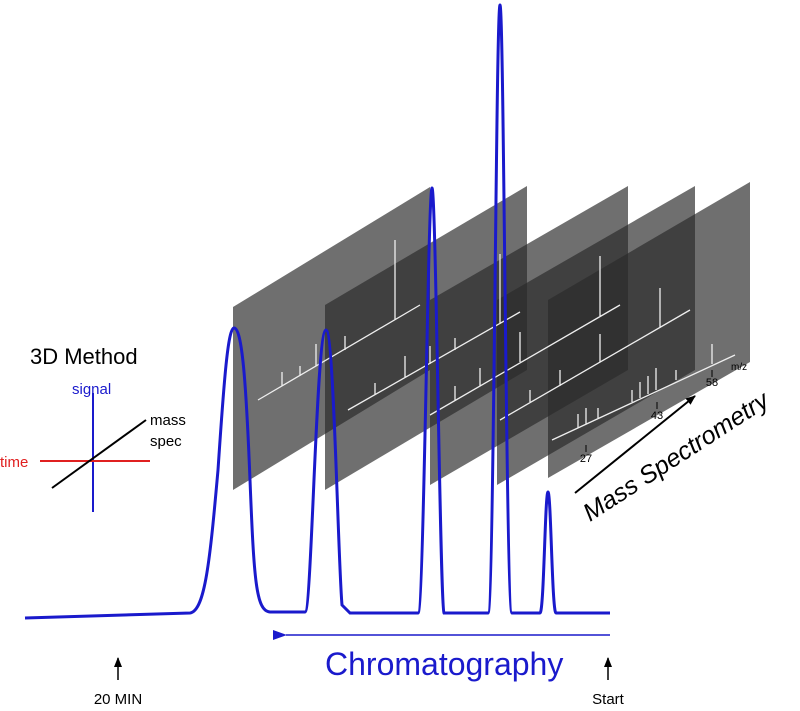  I want to click on mass-label: mass, so click(168, 420).